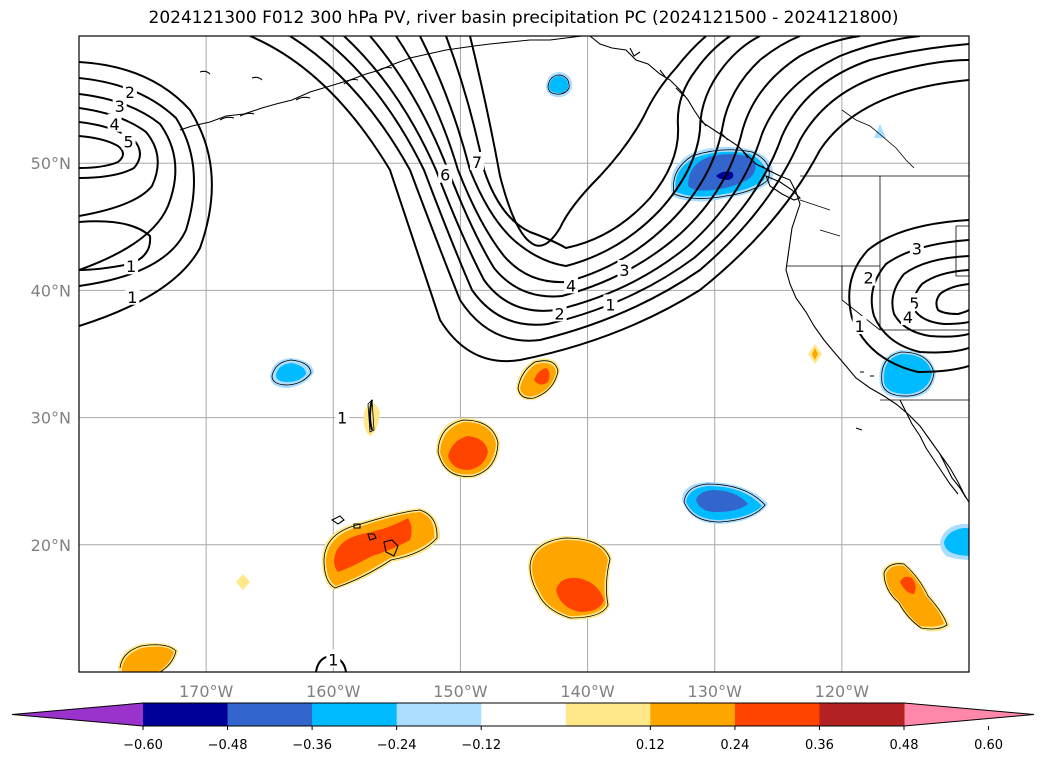 The image size is (1047, 765). Describe the element at coordinates (877, 255) in the screenshot. I see `political-boundaries` at that location.